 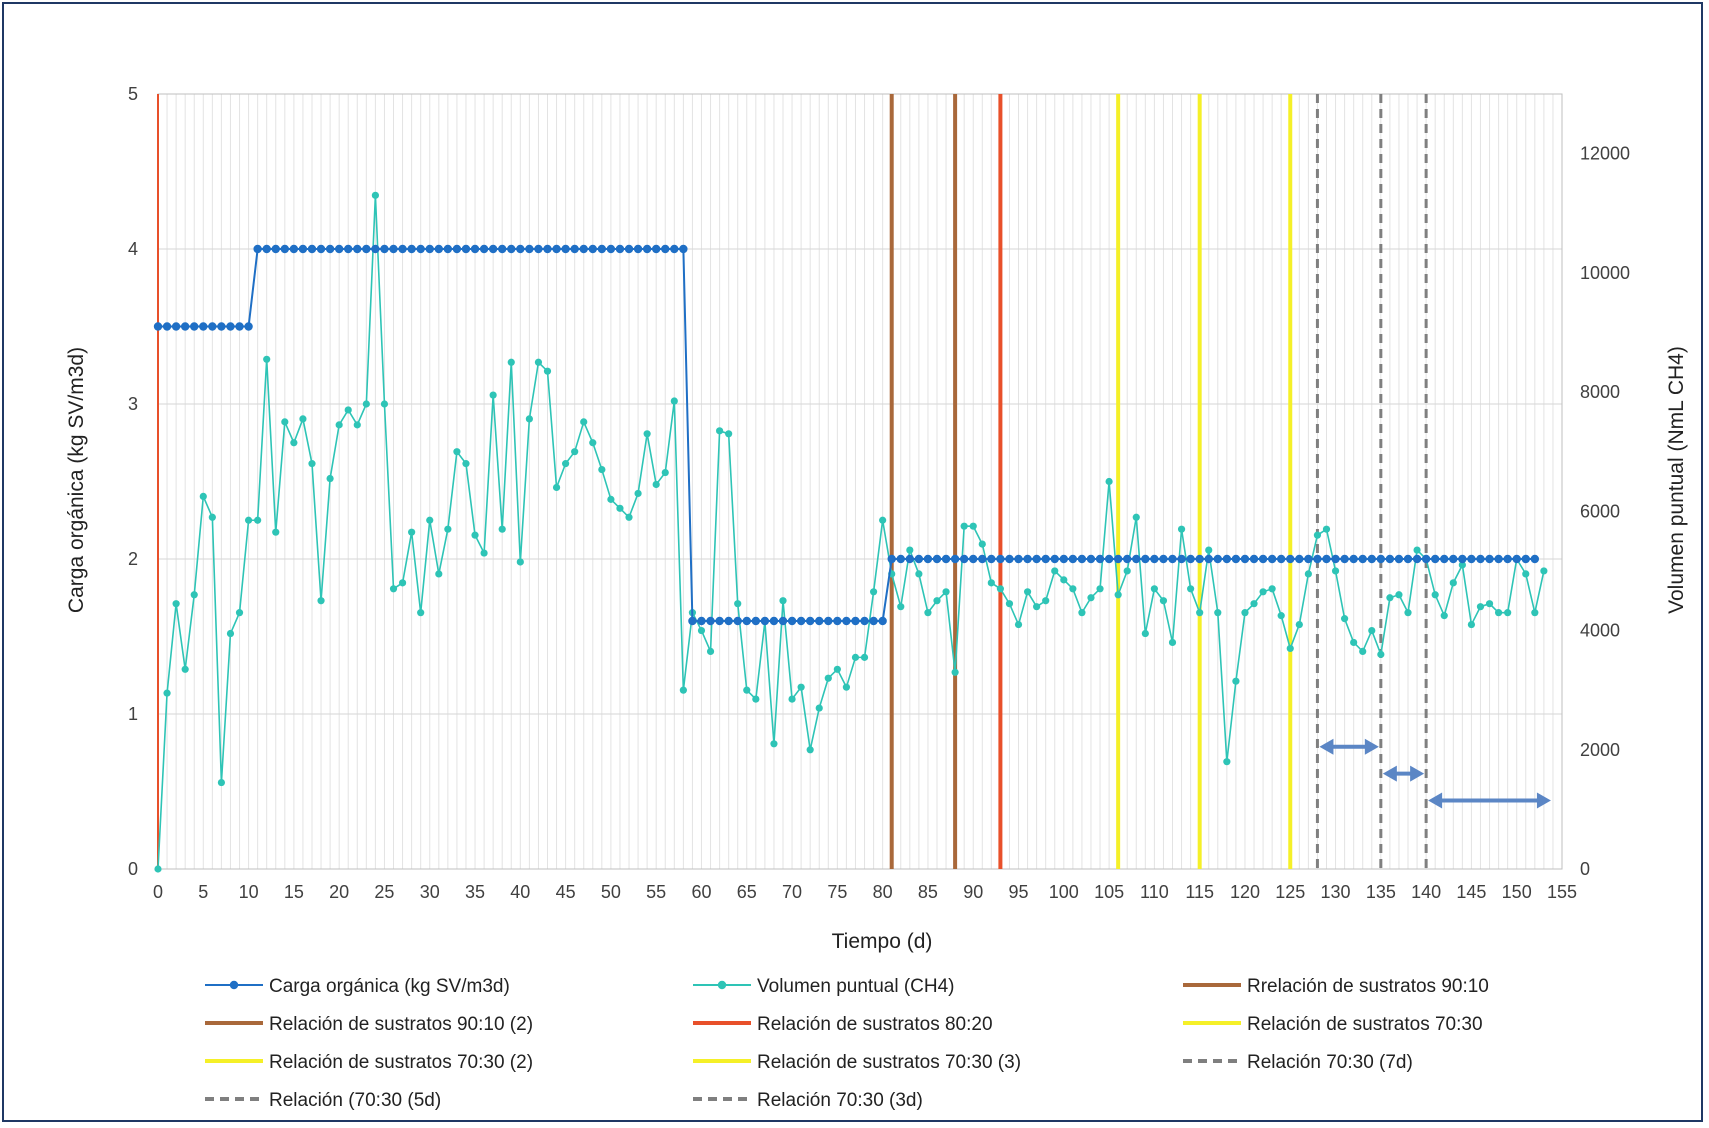 What do you see at coordinates (656, 892) in the screenshot?
I see `x-tick-label: 55` at bounding box center [656, 892].